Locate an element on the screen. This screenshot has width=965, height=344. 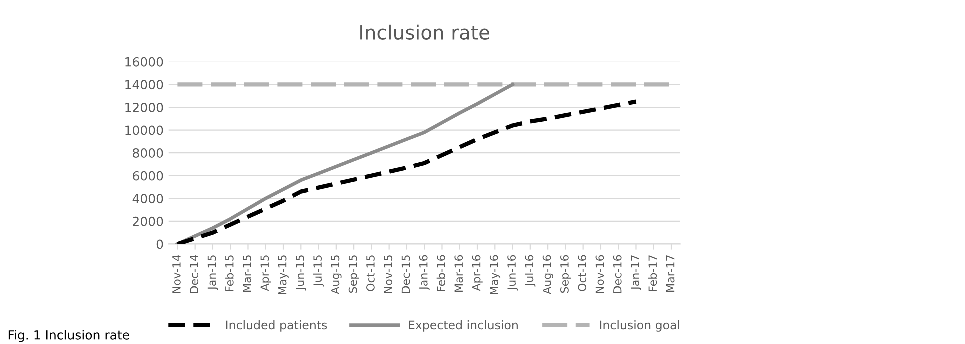
x-tick-label: Feb-17 is located at coordinates (653, 274).